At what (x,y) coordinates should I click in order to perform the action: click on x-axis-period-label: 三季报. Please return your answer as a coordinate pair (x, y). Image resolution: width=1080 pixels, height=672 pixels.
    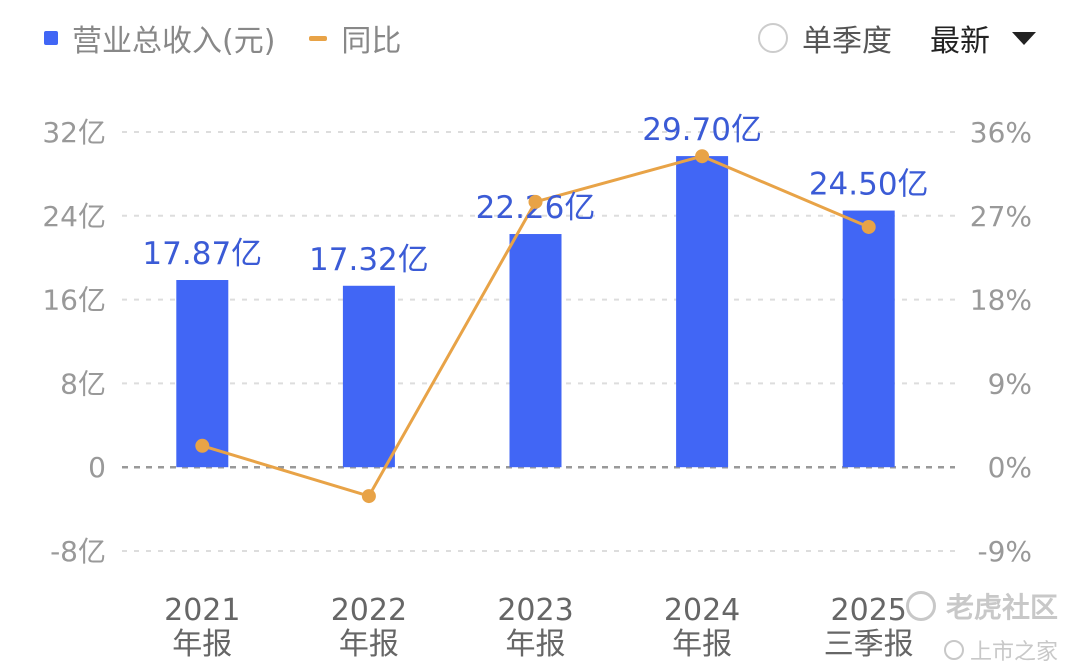
    Looking at the image, I should click on (869, 644).